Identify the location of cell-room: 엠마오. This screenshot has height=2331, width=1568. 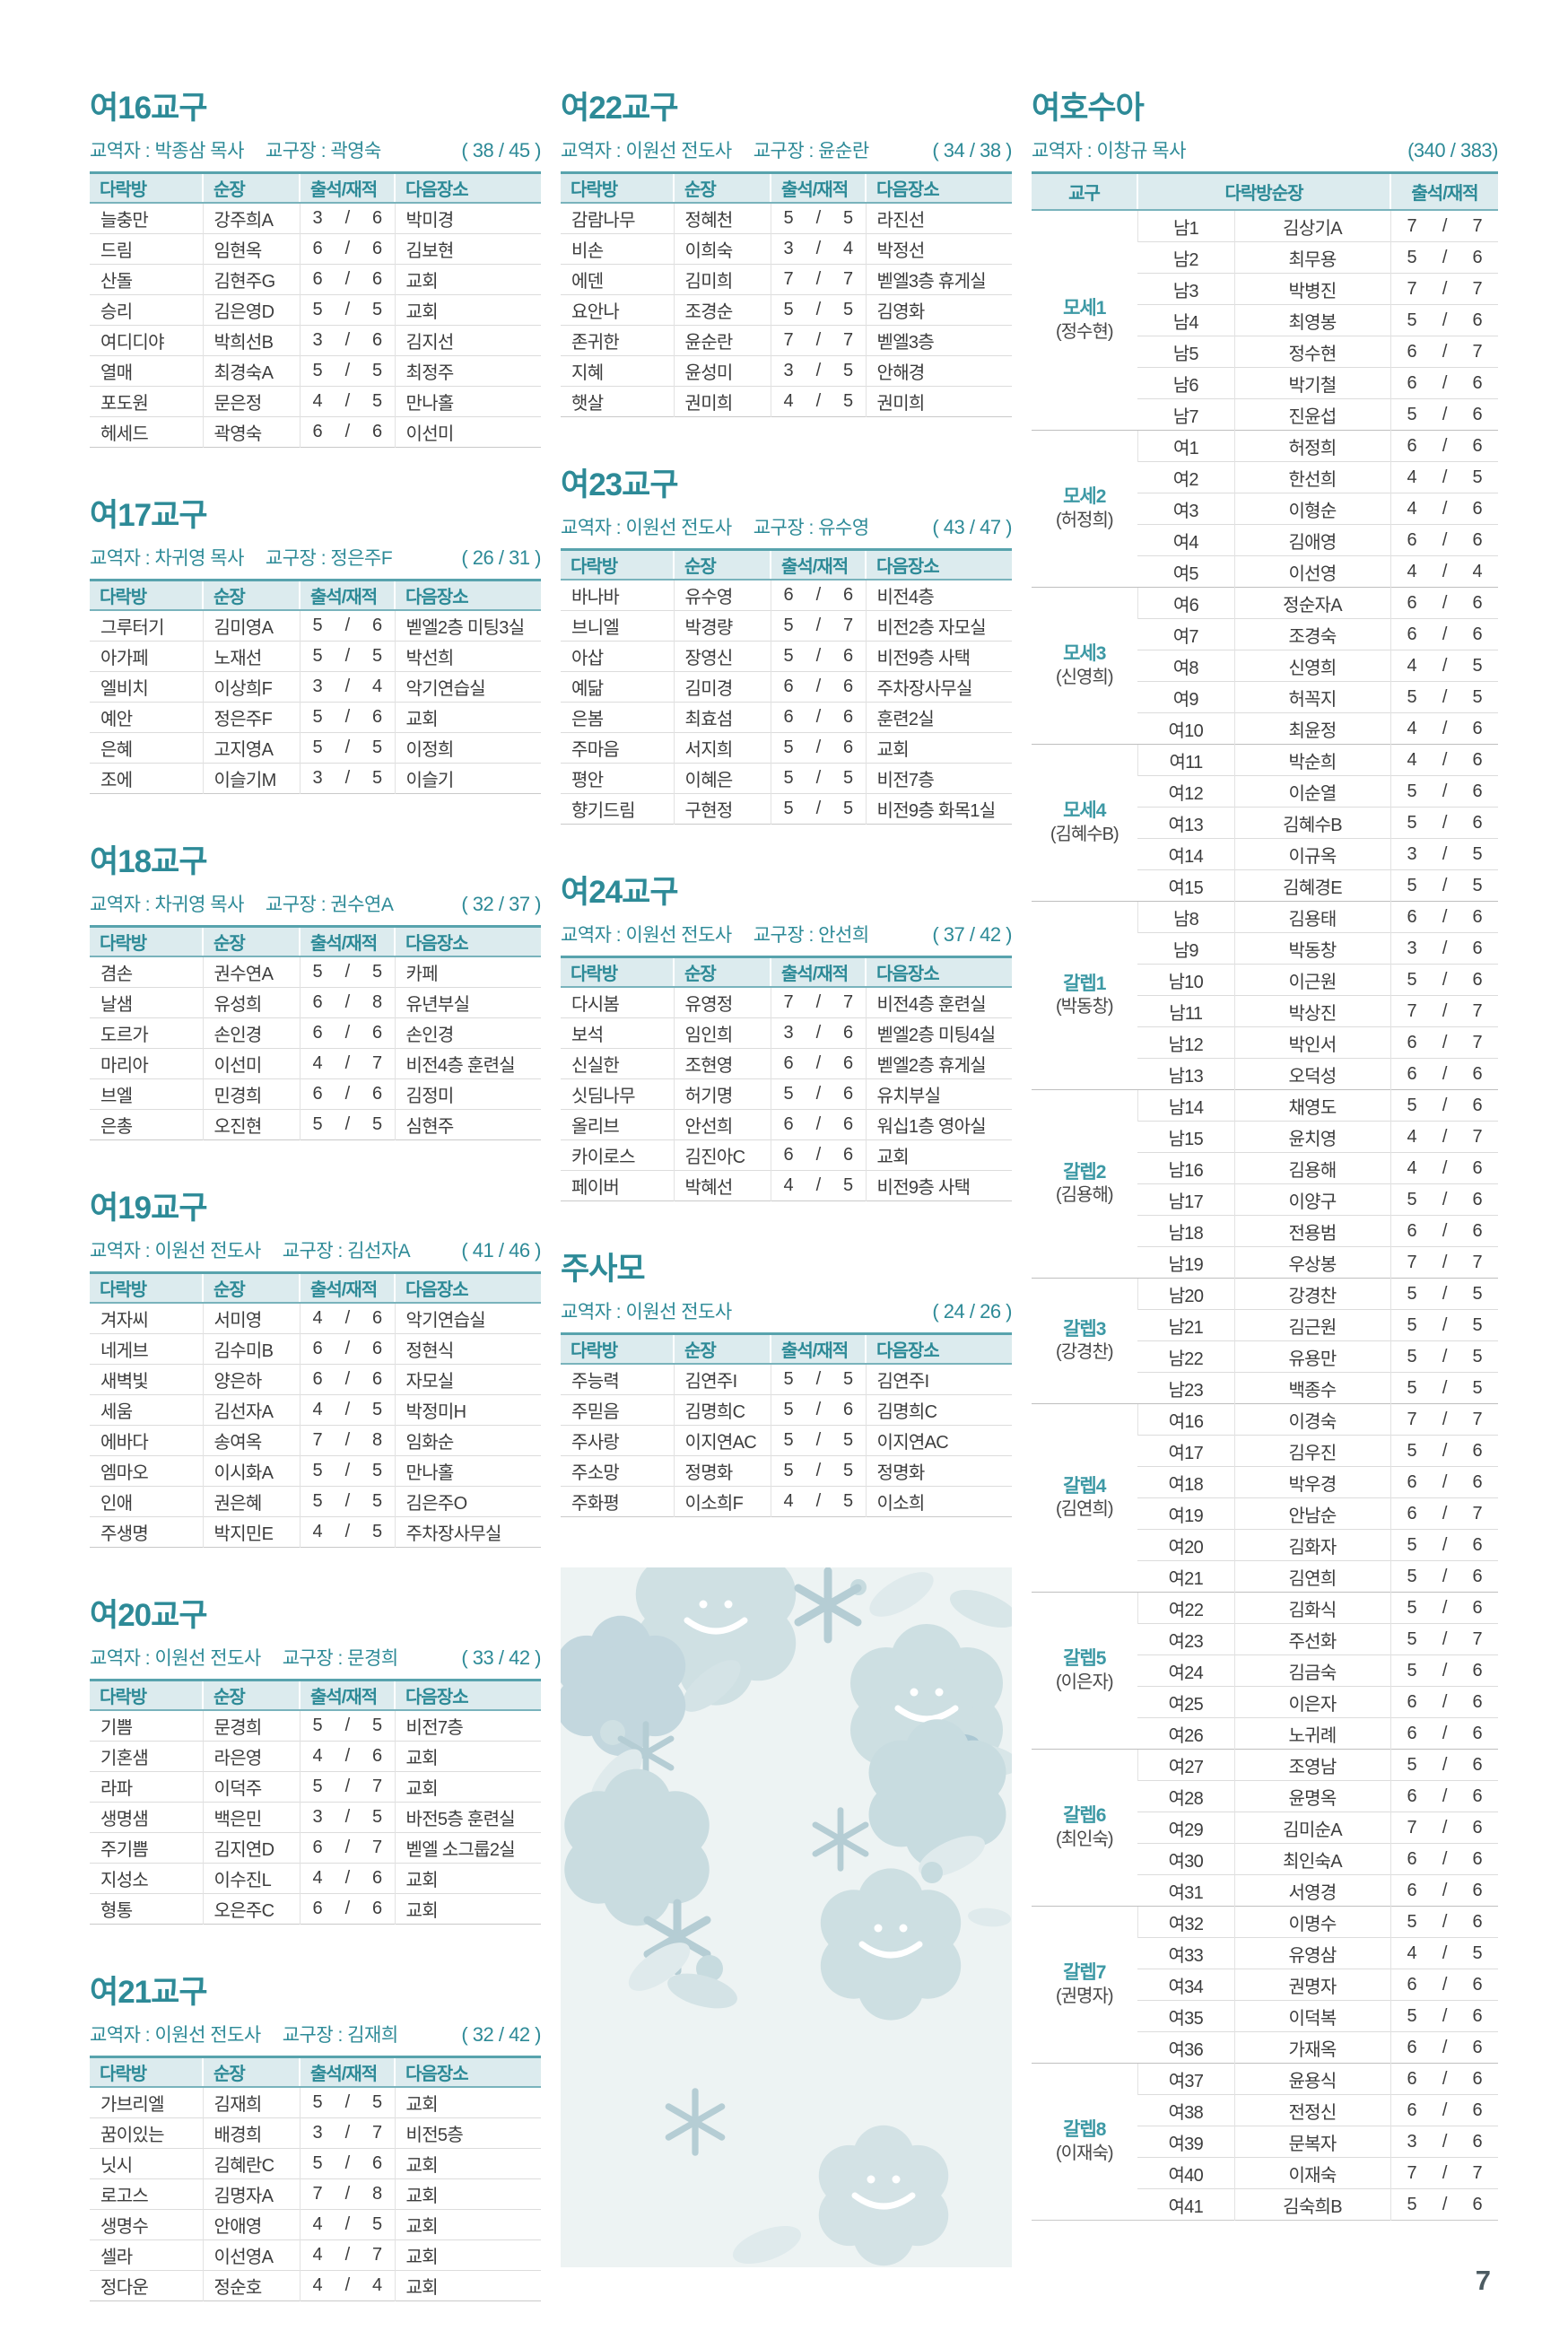
(147, 1471).